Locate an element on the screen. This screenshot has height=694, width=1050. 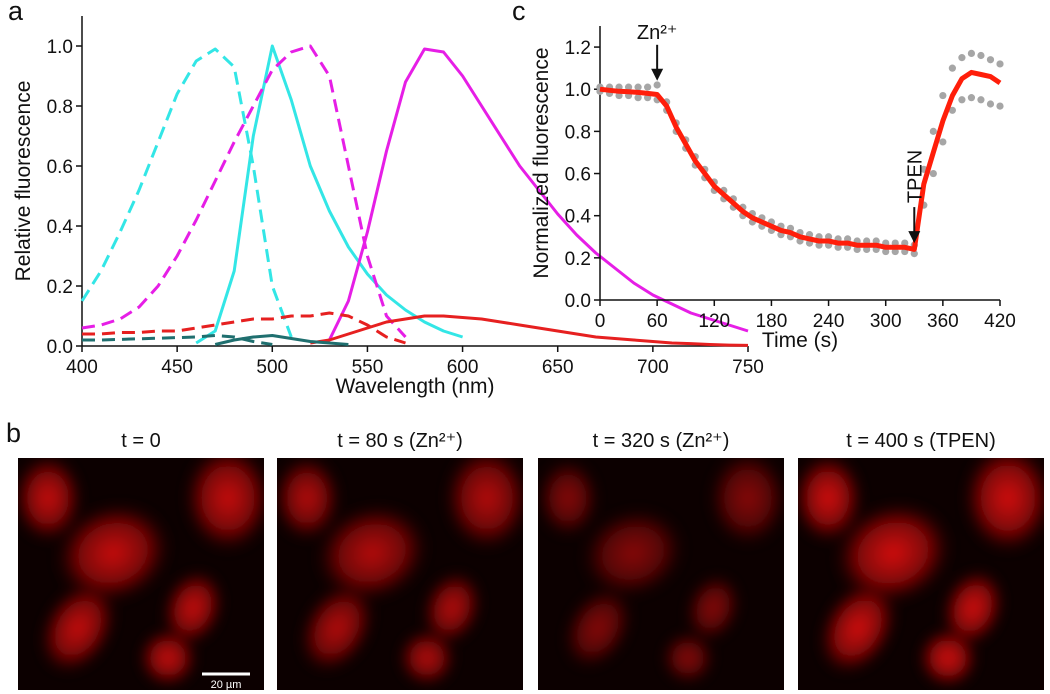
x-tick-label: 0 is located at coordinates (600, 321).